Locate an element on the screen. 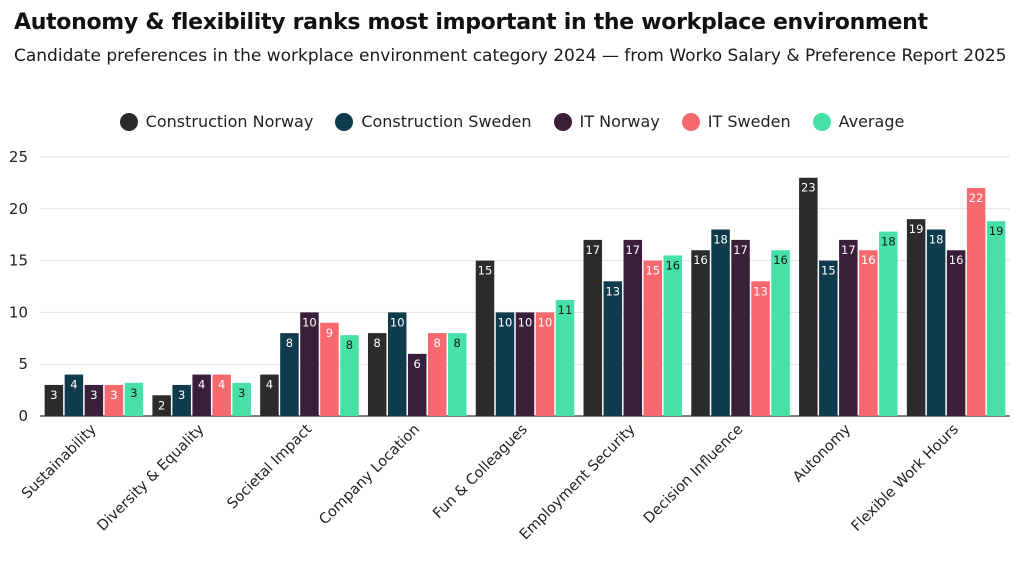 Image resolution: width=1024 pixels, height=576 pixels. legend-label: IT Sweden is located at coordinates (749, 121).